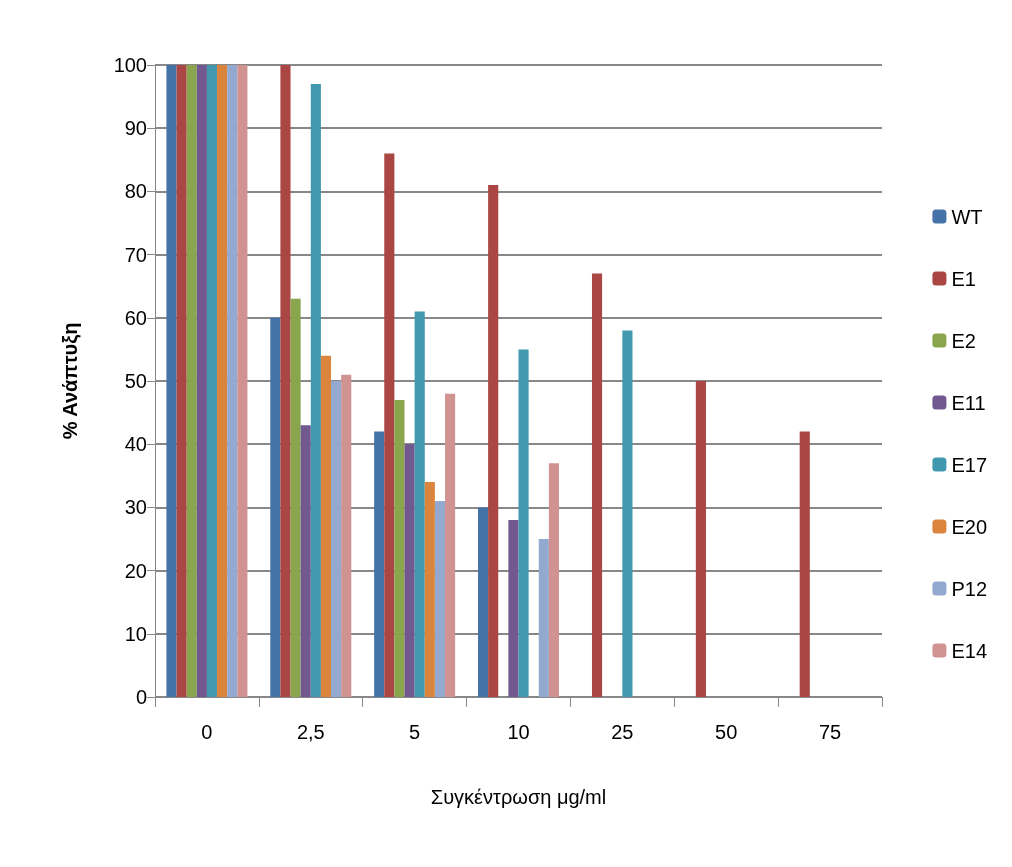 Image resolution: width=1012 pixels, height=867 pixels. I want to click on x-tick-label: 5, so click(415, 732).